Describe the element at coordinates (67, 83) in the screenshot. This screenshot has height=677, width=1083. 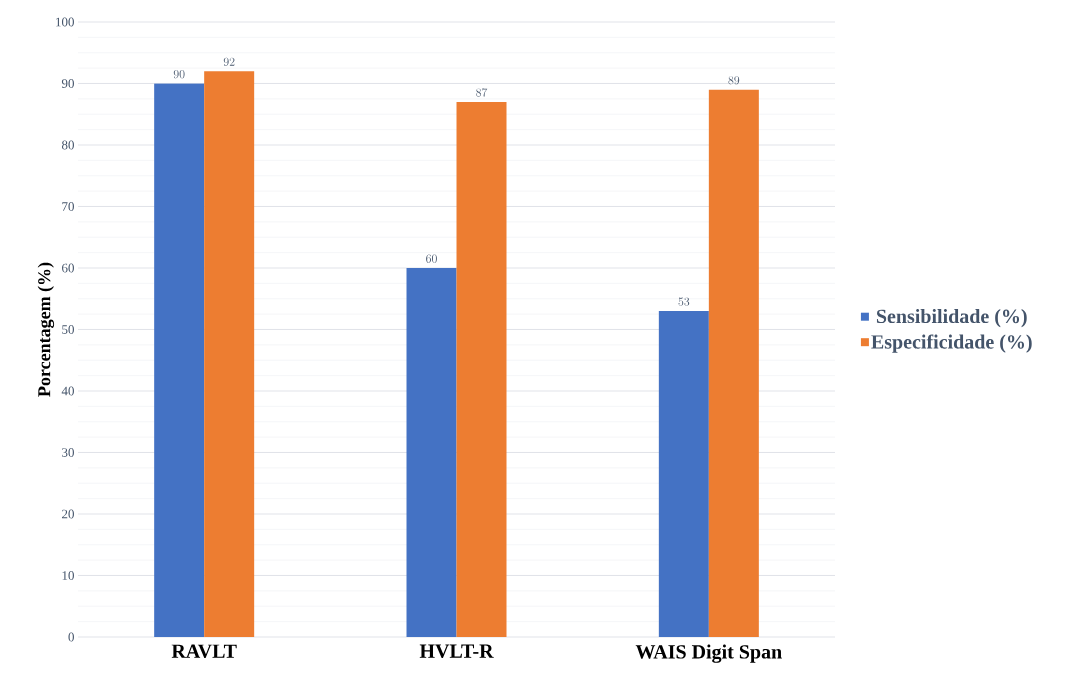
I see `y-tick-label: 90` at that location.